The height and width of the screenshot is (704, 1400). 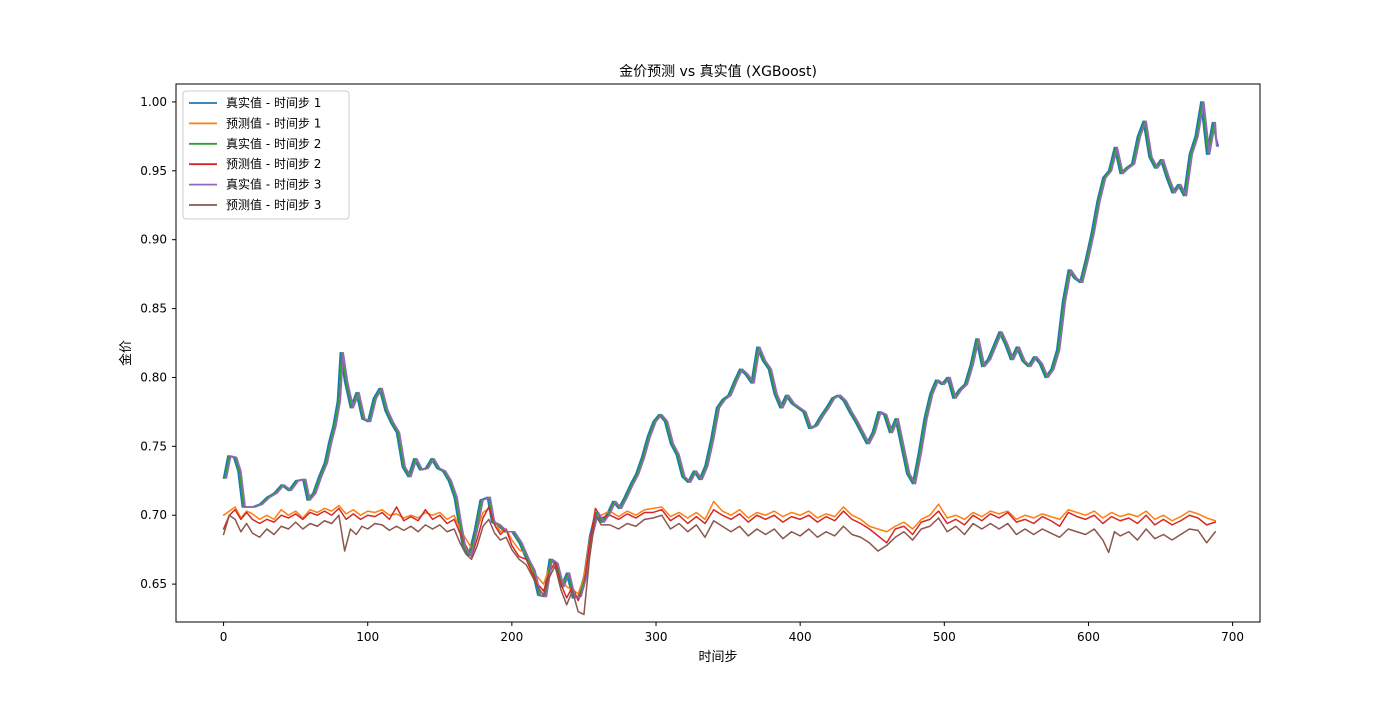 What do you see at coordinates (273, 122) in the screenshot?
I see `legend-label: 预测值 - 时间步 1` at bounding box center [273, 122].